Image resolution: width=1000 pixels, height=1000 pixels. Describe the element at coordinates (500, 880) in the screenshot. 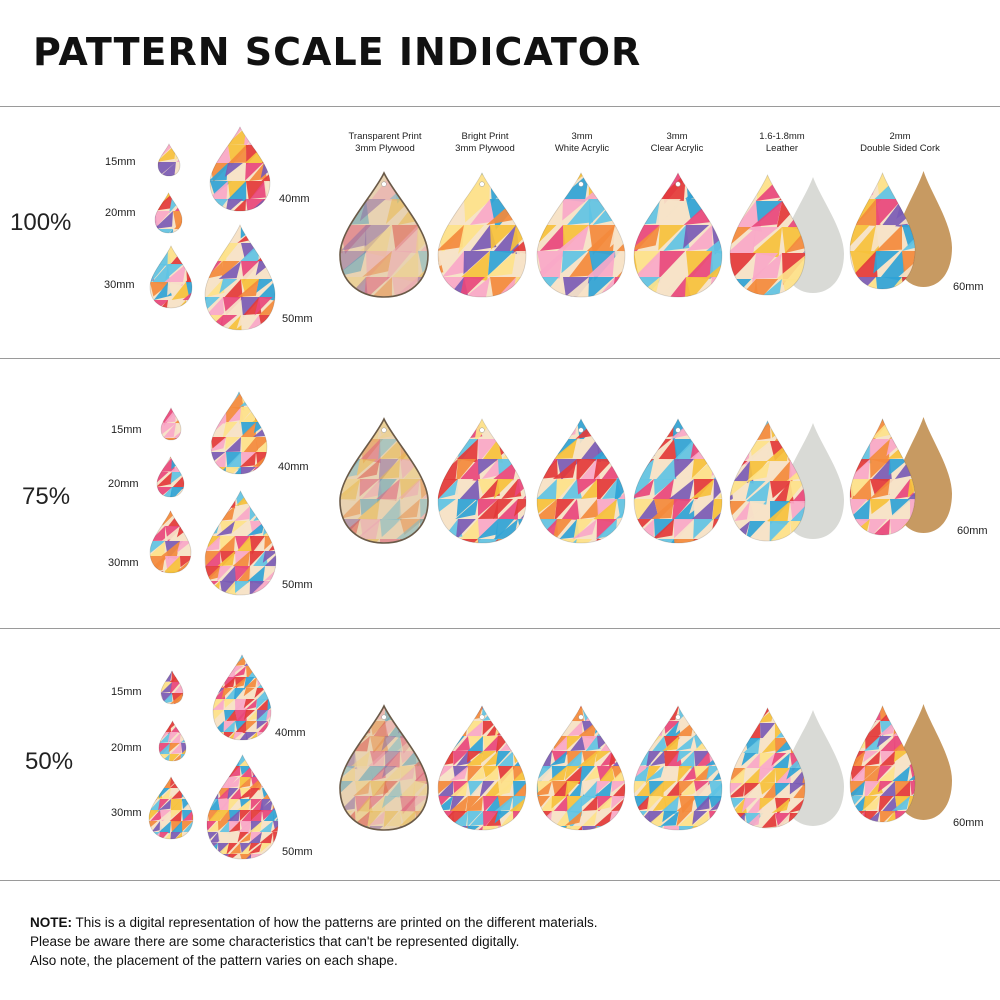

I see `divider-bottom` at that location.